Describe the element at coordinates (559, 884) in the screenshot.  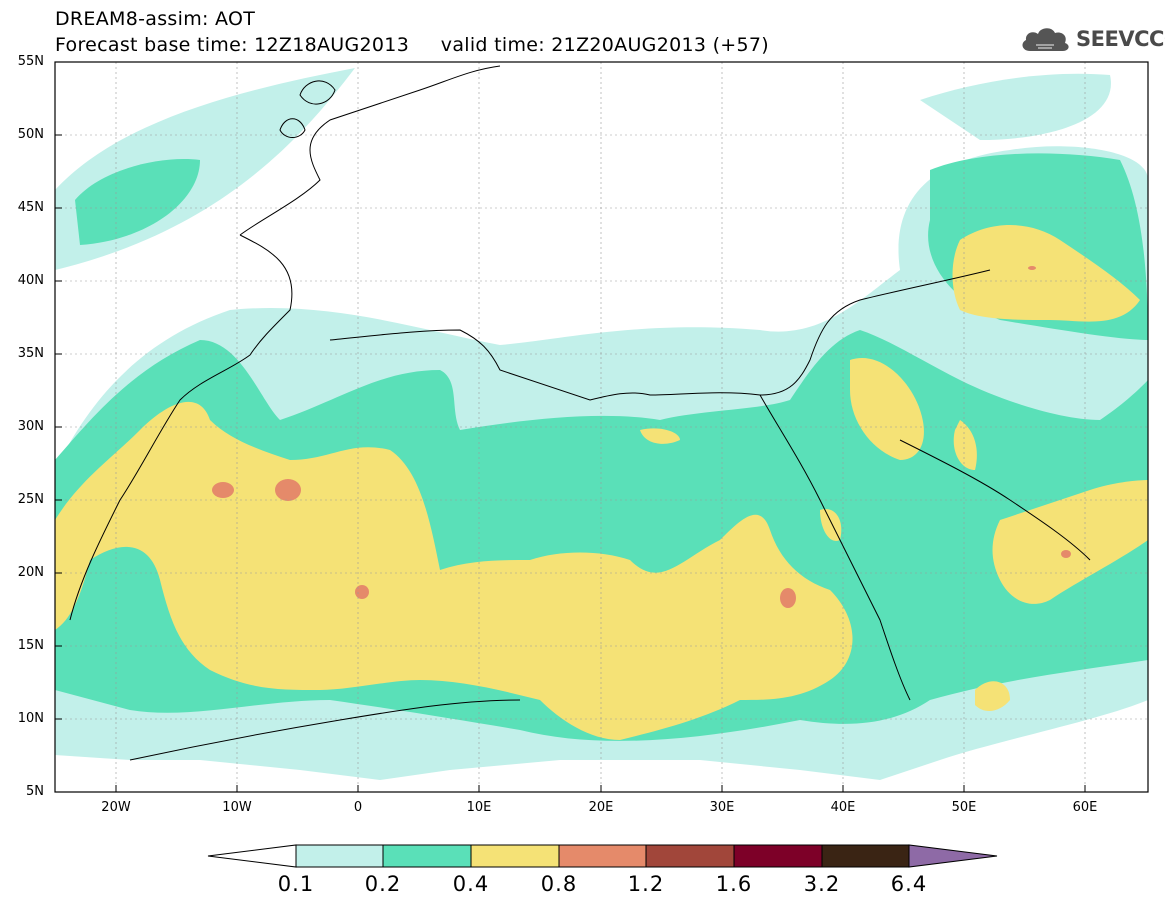
I see `colorbar-label: 0.8` at that location.